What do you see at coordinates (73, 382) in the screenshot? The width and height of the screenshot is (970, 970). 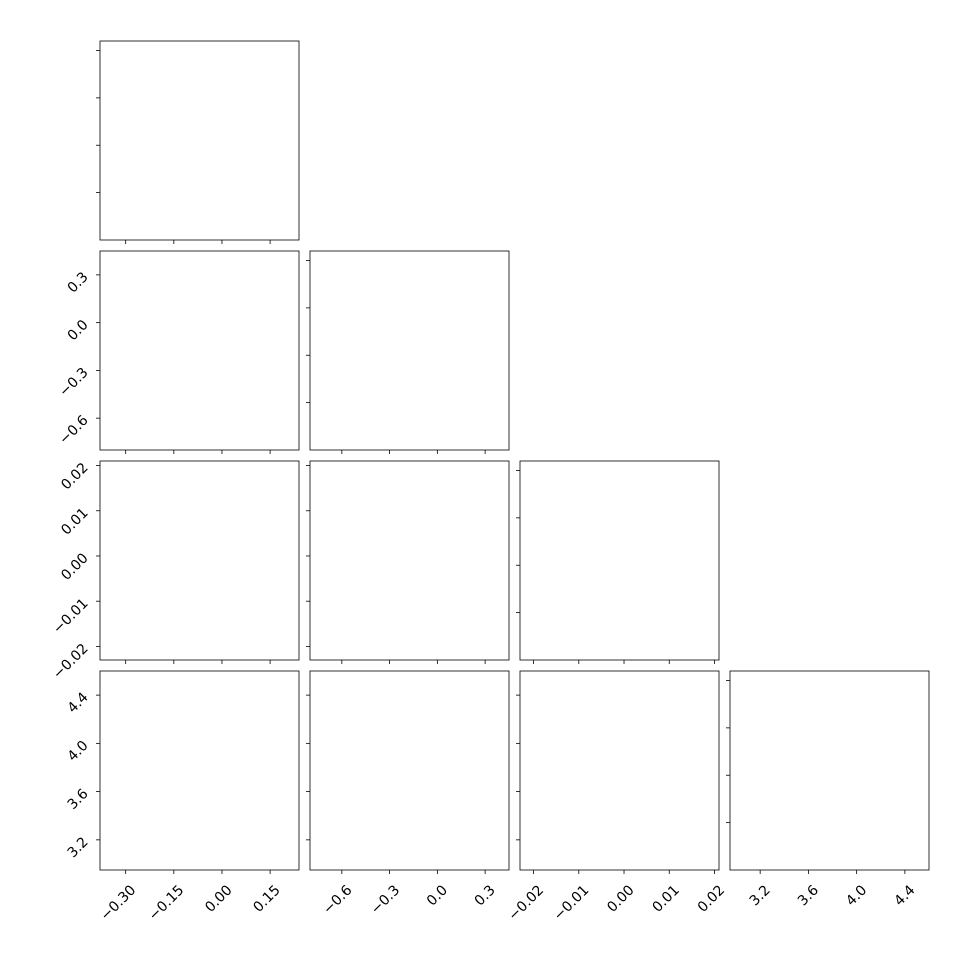 I see `y-tick-label: −0.3` at bounding box center [73, 382].